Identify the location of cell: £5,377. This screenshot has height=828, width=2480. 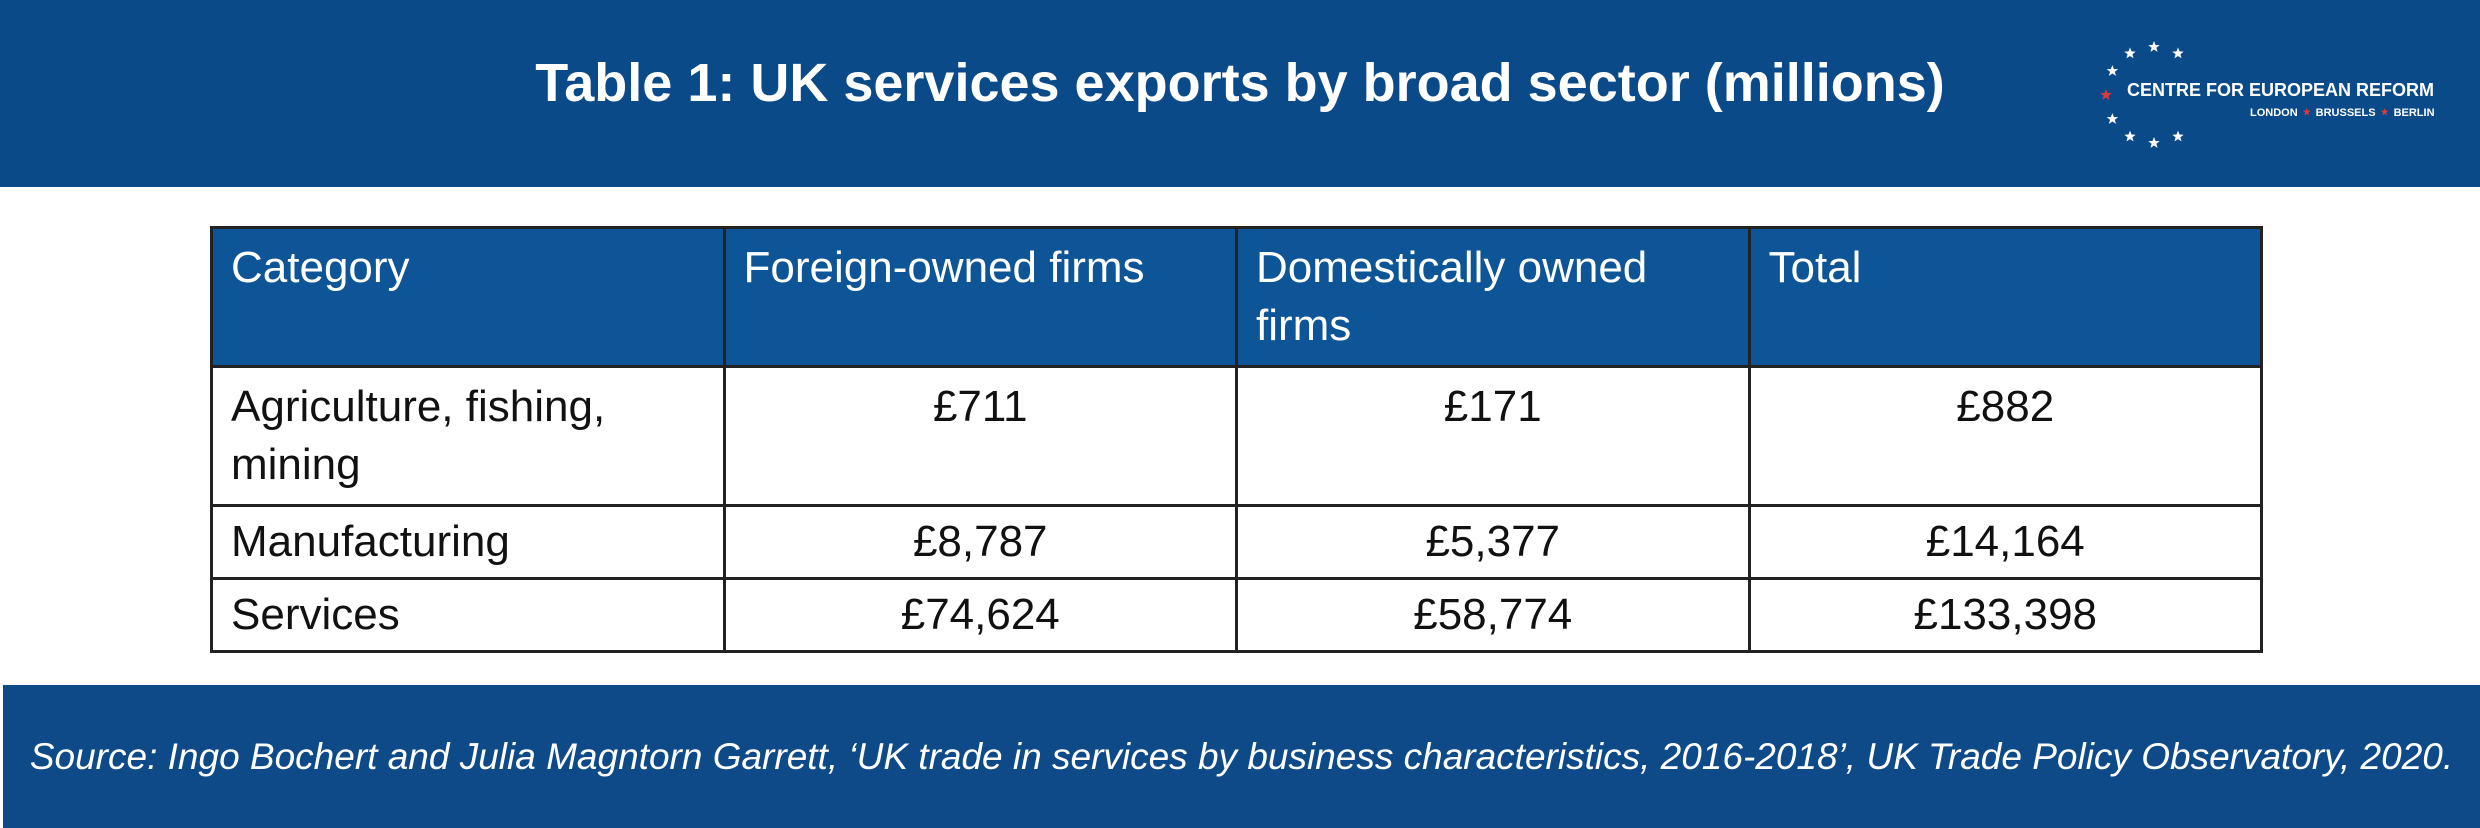
(1493, 542).